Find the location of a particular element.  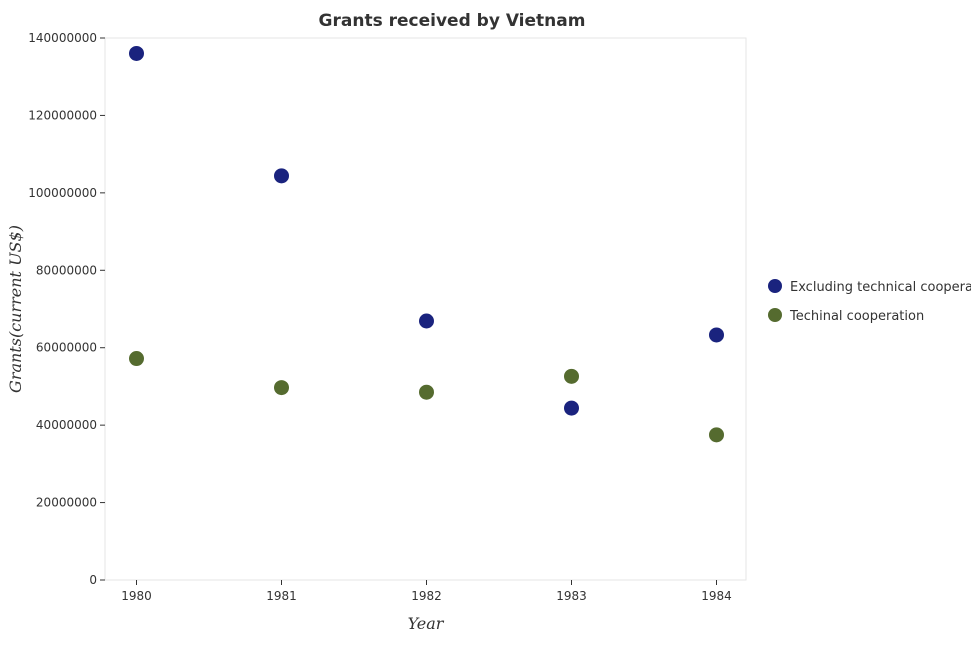

point-series0-1981 is located at coordinates (281, 176).